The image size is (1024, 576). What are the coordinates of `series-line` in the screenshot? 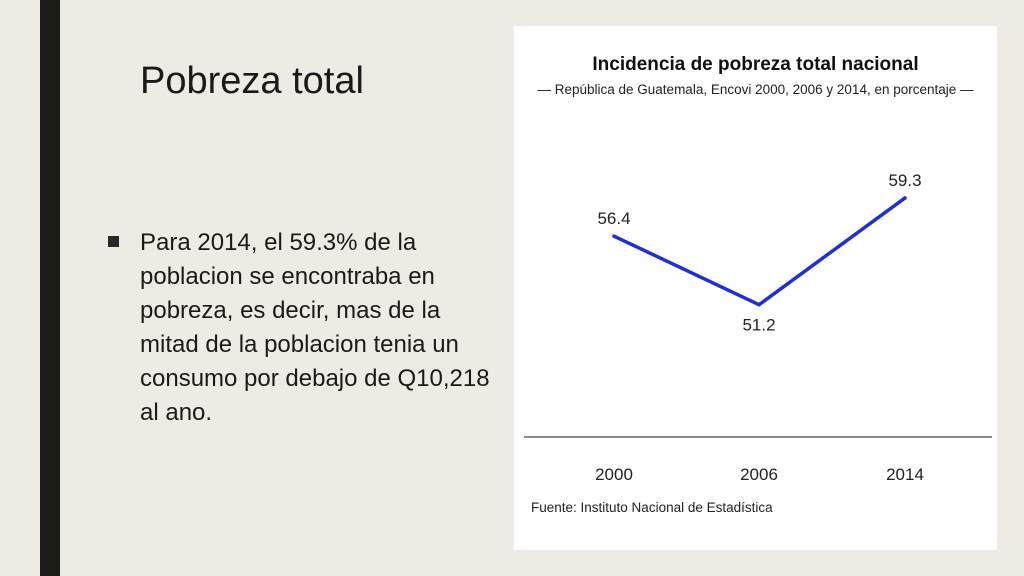 It's located at (760, 251).